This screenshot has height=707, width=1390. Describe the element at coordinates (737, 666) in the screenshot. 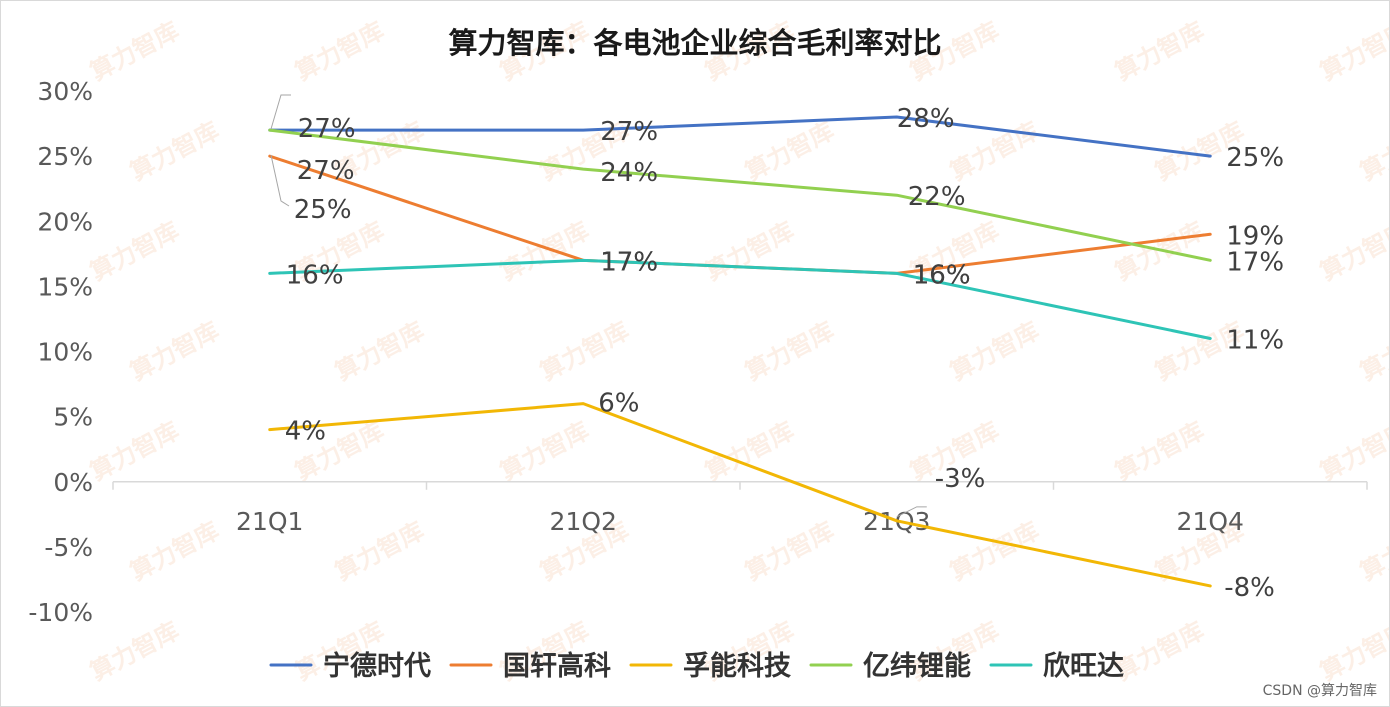

I see `legend-label: 孚能科技` at that location.